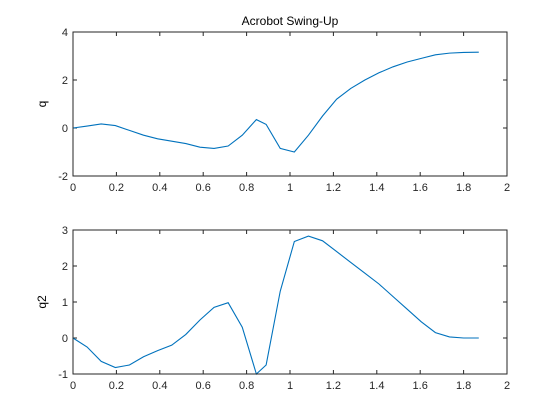  I want to click on bottom-x-tick-label: 0.2, so click(116, 386).